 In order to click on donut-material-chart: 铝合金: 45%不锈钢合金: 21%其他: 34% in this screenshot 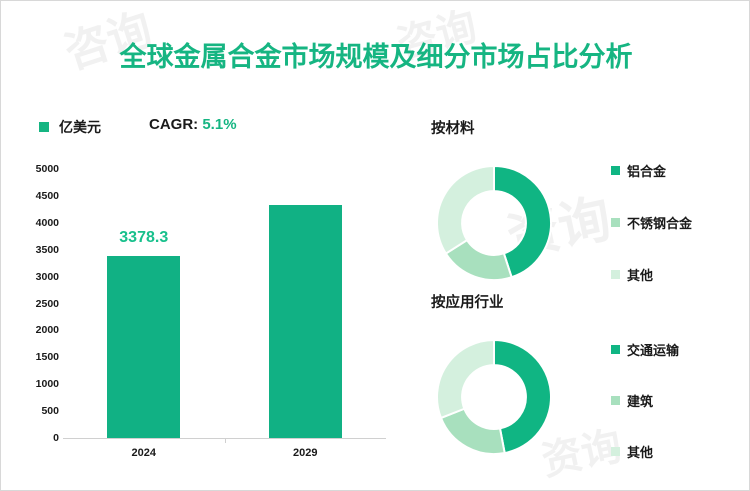, I will do `click(494, 222)`.